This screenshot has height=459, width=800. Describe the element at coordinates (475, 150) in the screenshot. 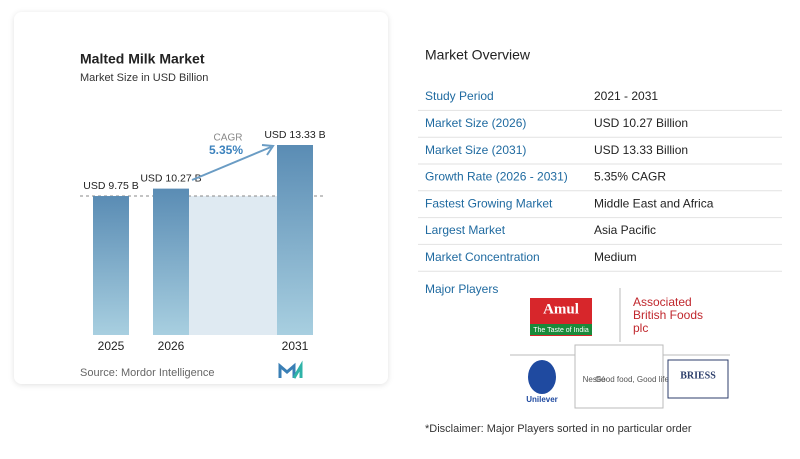

I see `row-label: Market Size (2031)` at that location.